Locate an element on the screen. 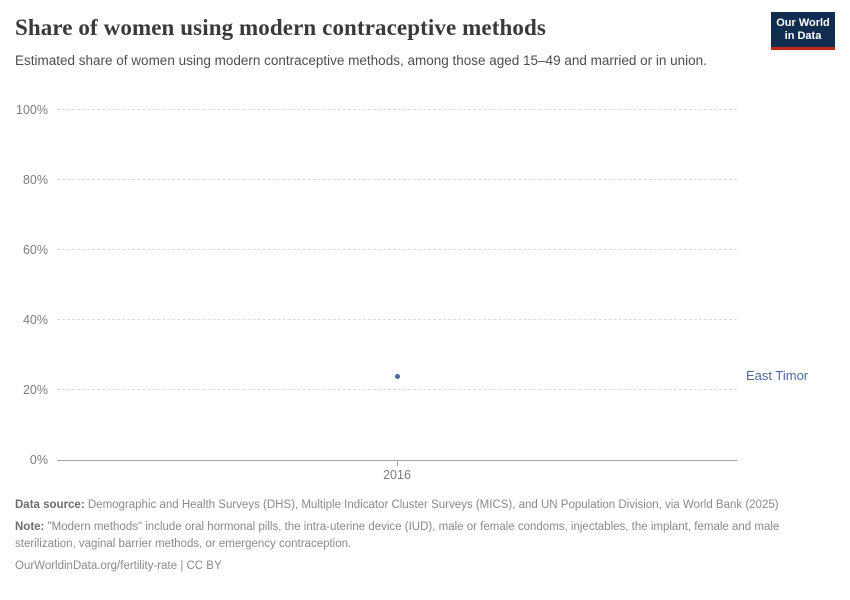  y-axis-tick-label: 20% is located at coordinates (35, 390).